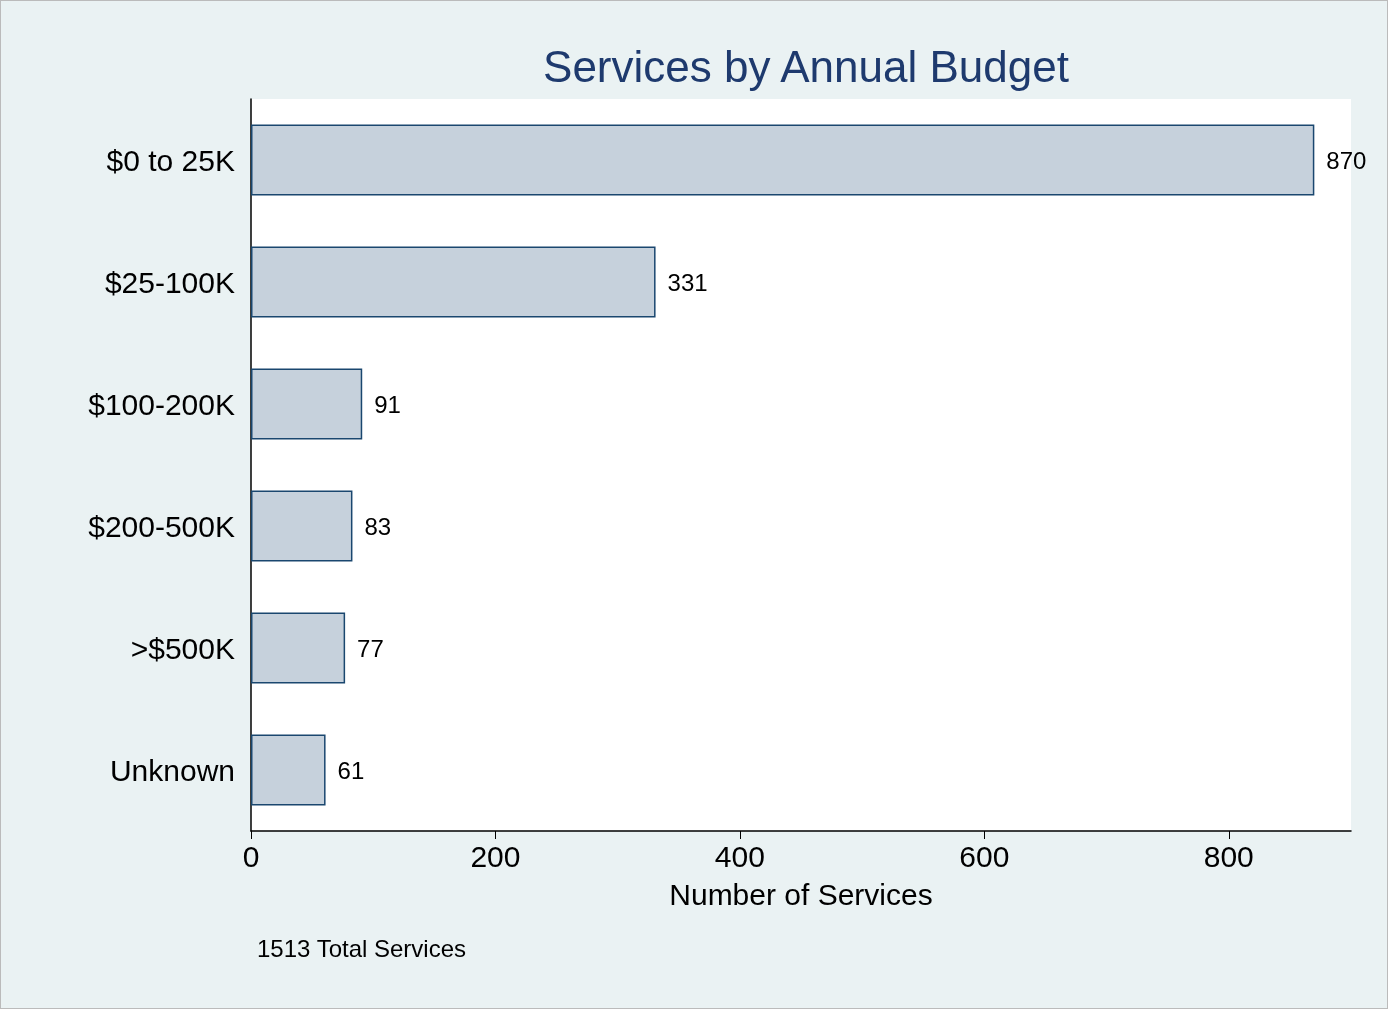  I want to click on y-tick-label: $100-200K, so click(161, 404).